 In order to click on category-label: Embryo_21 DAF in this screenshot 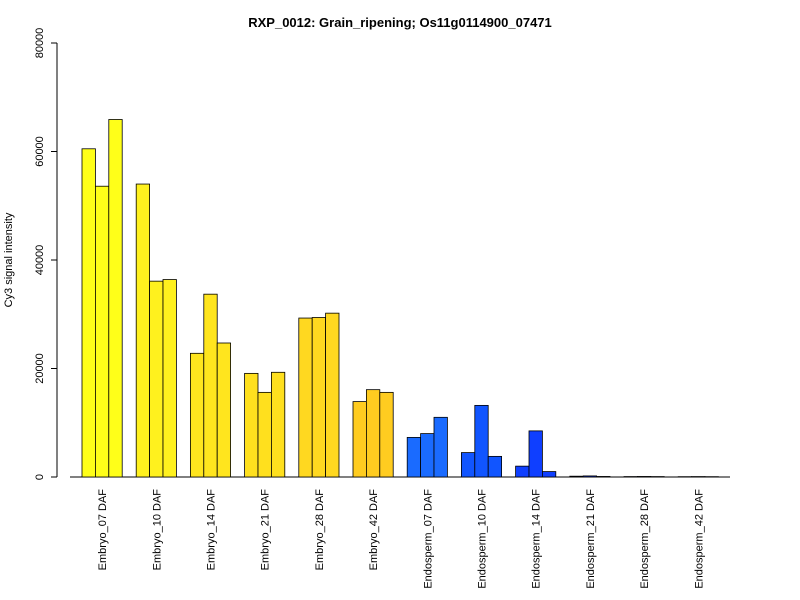, I will do `click(266, 530)`.